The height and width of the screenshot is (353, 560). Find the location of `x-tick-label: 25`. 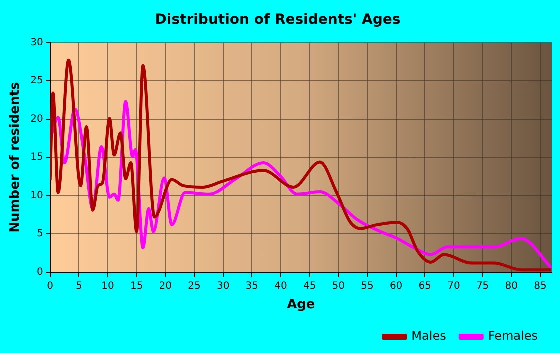

x-tick-label: 25 is located at coordinates (194, 286).